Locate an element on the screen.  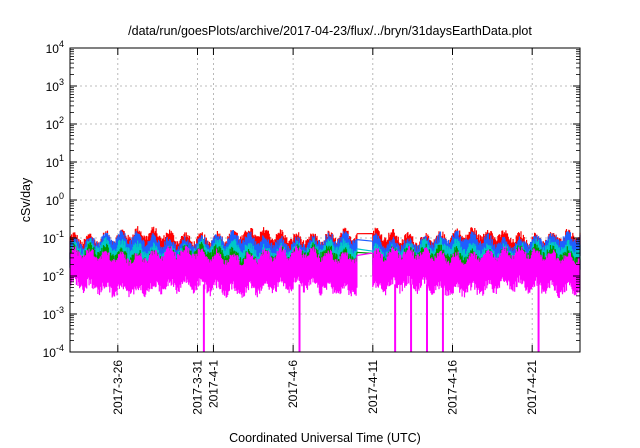
x-tick-label: 2017-3-31 is located at coordinates (198, 387).